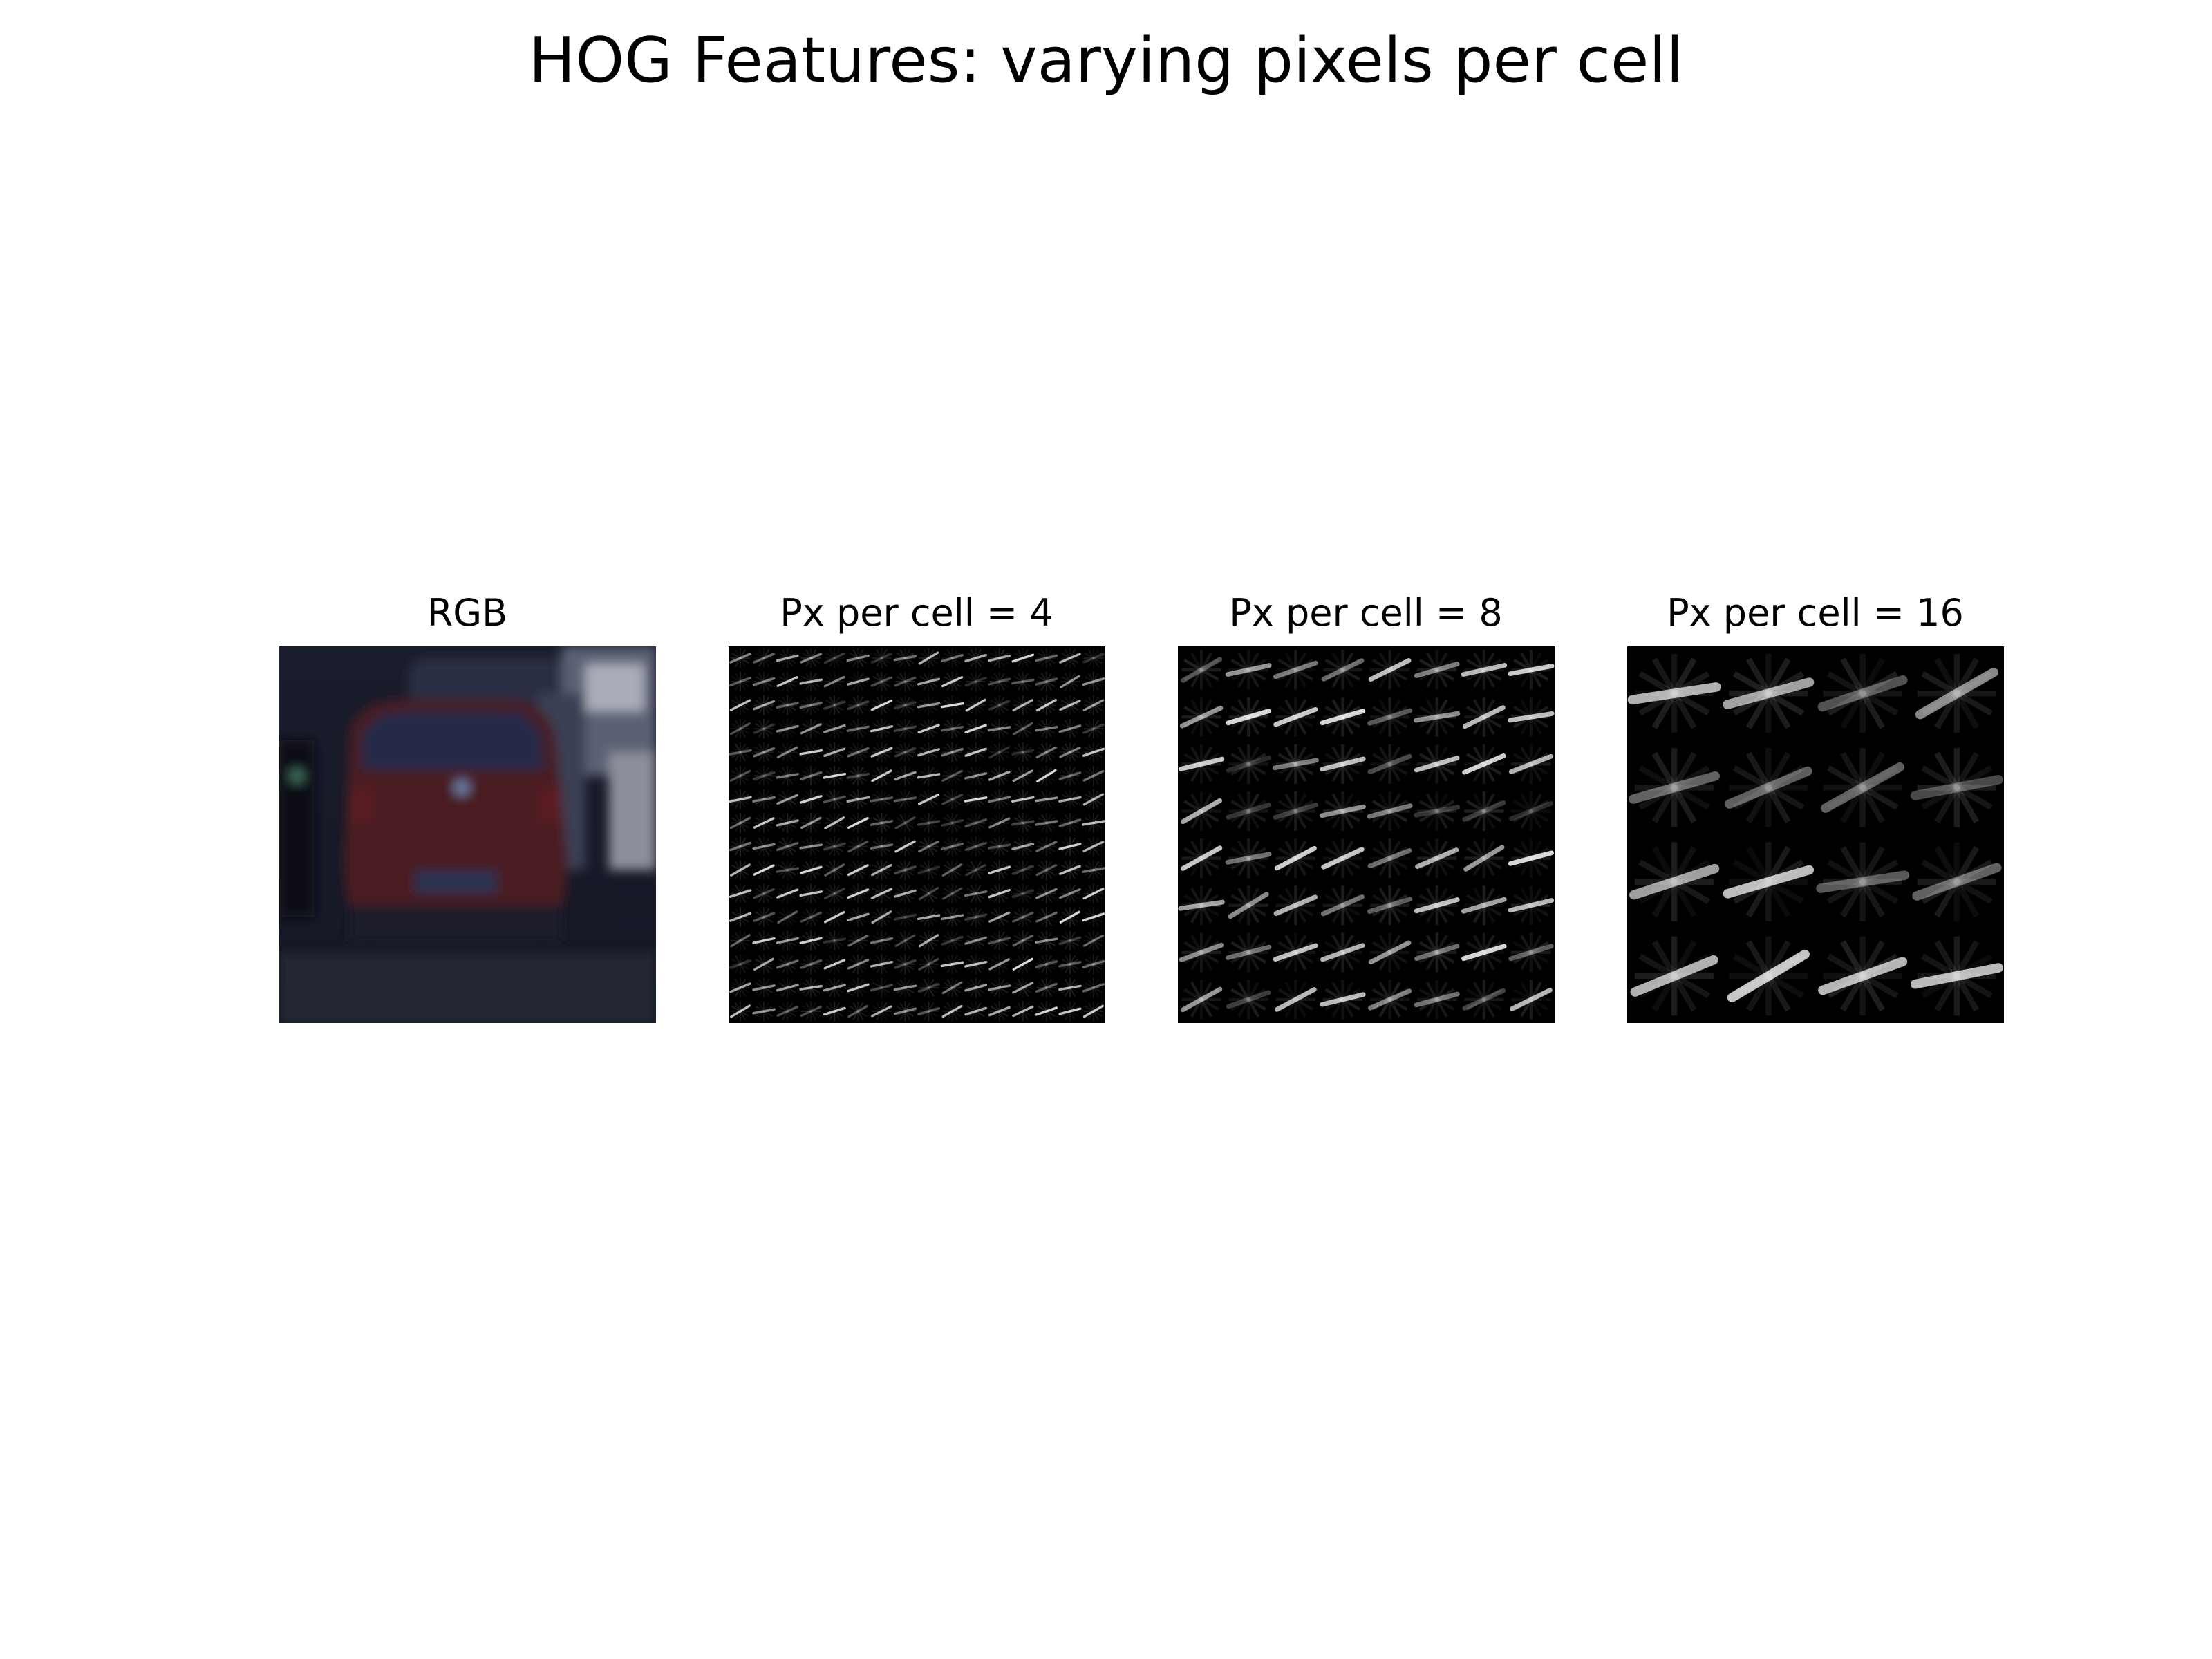  What do you see at coordinates (1816, 613) in the screenshot?
I see `panel-title-px16: Px per cell = 16` at bounding box center [1816, 613].